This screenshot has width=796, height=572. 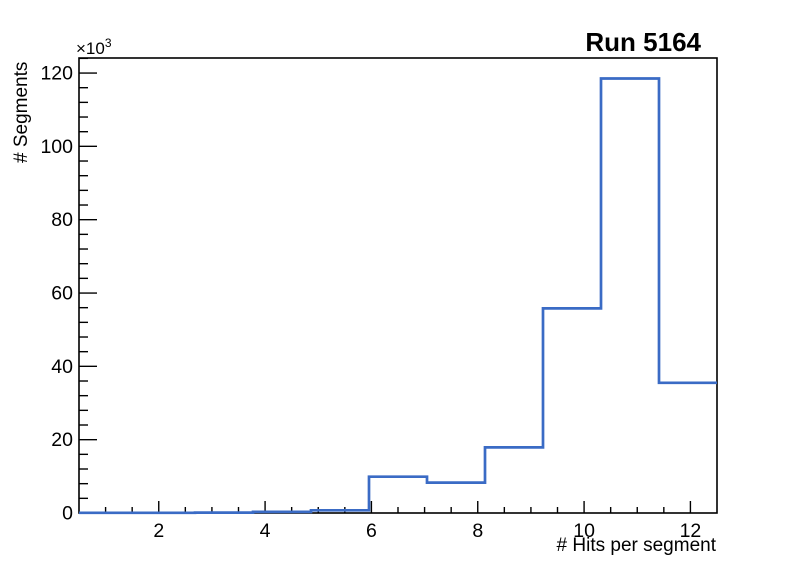 What do you see at coordinates (62, 367) in the screenshot?
I see `y-tick-label: 40` at bounding box center [62, 367].